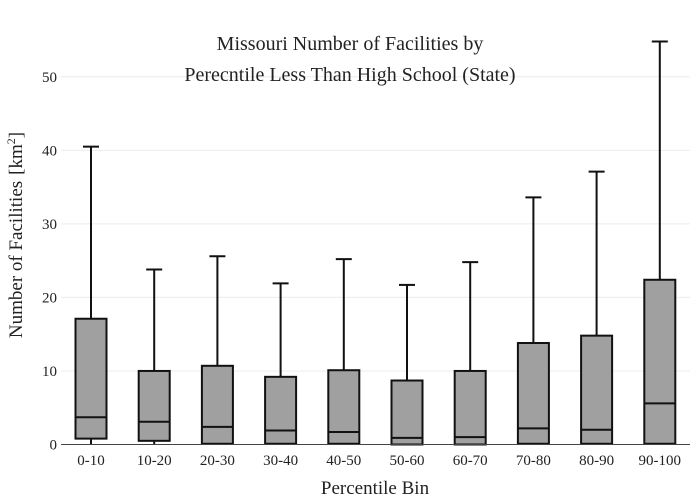  Describe the element at coordinates (533, 461) in the screenshot. I see `x-tick-label: 70-80` at that location.